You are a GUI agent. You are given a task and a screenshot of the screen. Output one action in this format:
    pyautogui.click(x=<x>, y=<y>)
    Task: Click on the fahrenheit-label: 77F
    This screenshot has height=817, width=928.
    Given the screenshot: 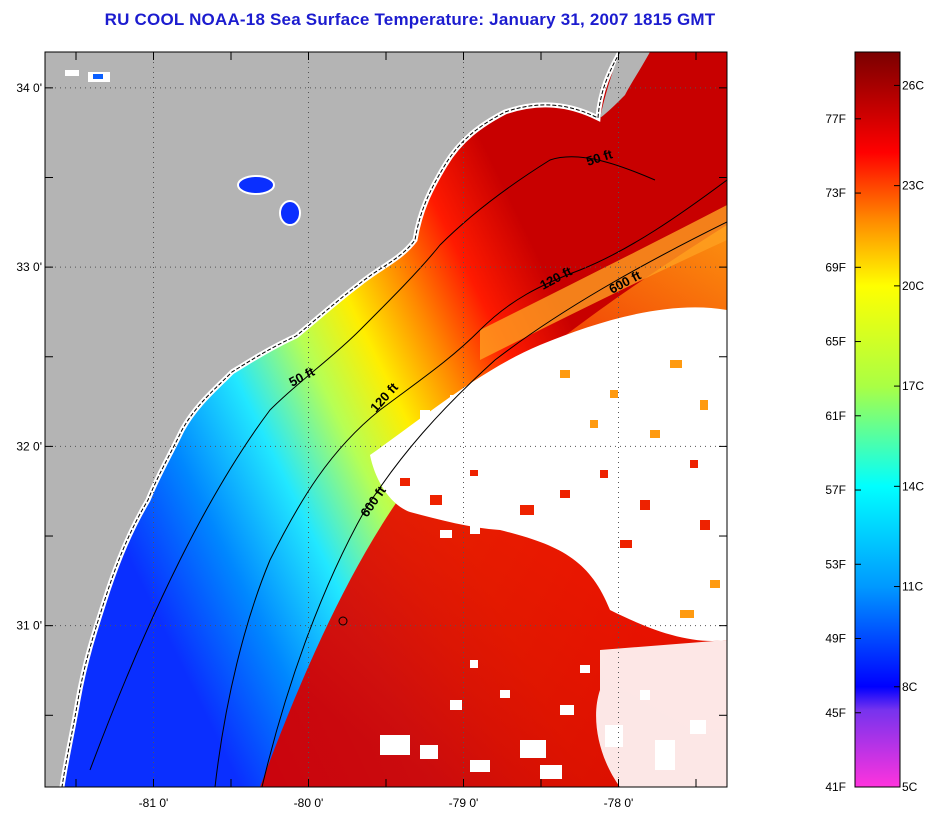 What is the action you would take?
    pyautogui.click(x=835, y=119)
    